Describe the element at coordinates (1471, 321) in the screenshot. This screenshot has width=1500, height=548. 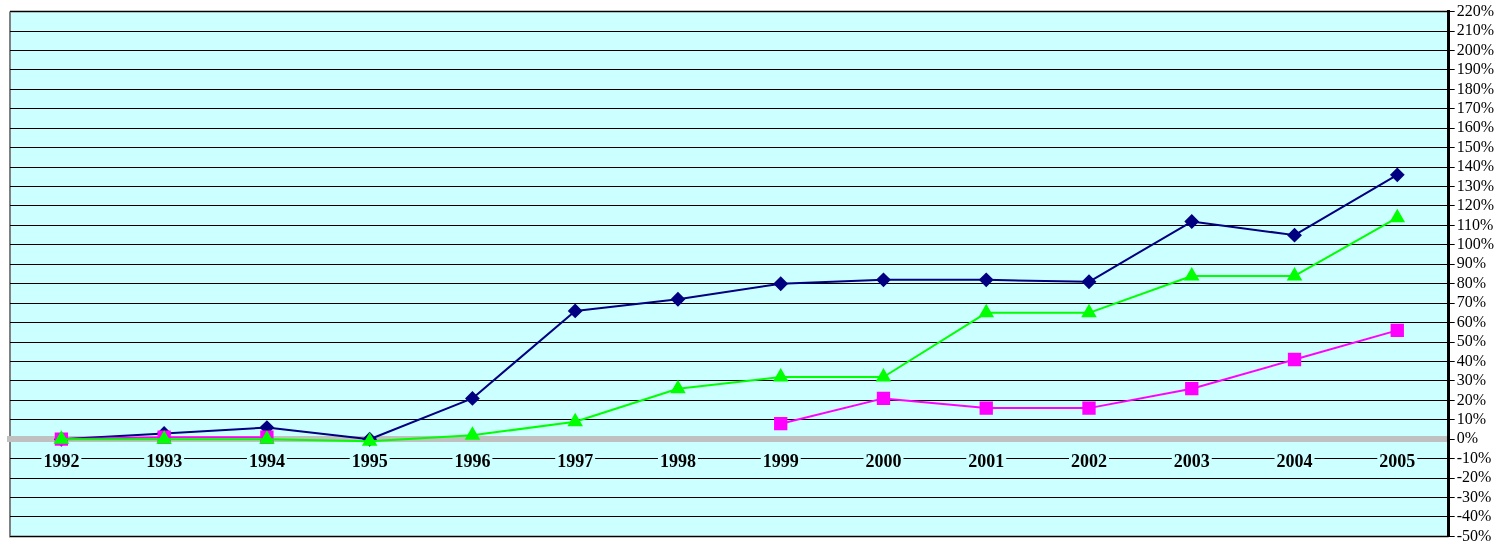
I see `y-tick-label: 60%` at that location.